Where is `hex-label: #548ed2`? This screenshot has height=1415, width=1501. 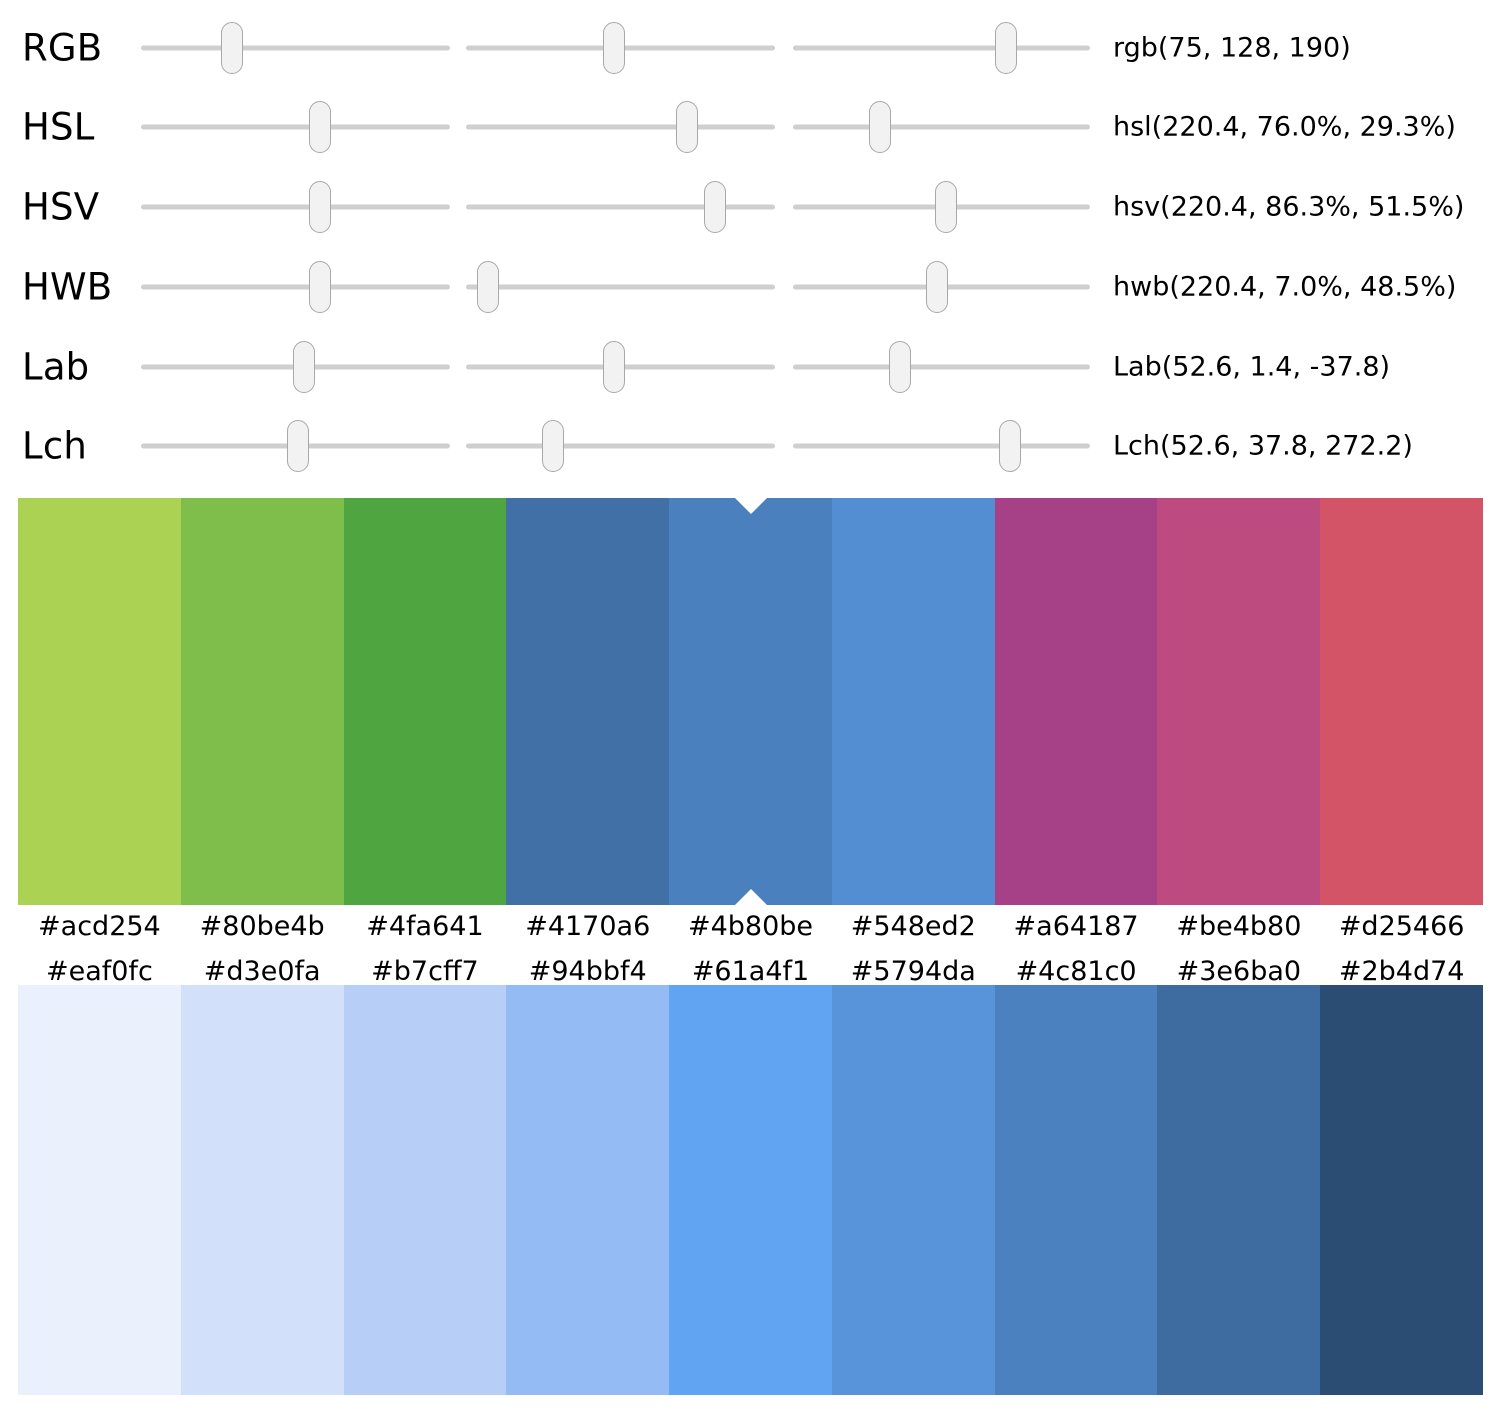 hex-label: #548ed2 is located at coordinates (913, 926).